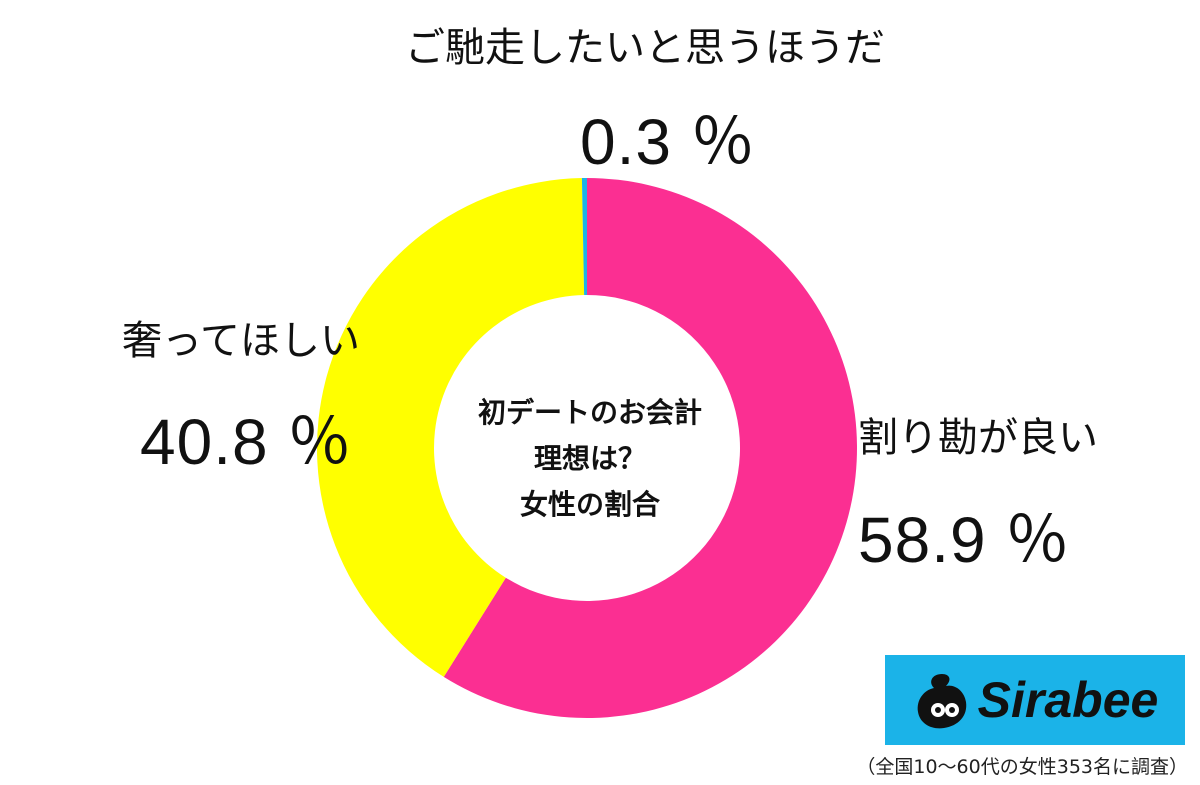 The height and width of the screenshot is (785, 1200). Describe the element at coordinates (941, 701) in the screenshot. I see `sirabee-logo-mark-icon` at that location.